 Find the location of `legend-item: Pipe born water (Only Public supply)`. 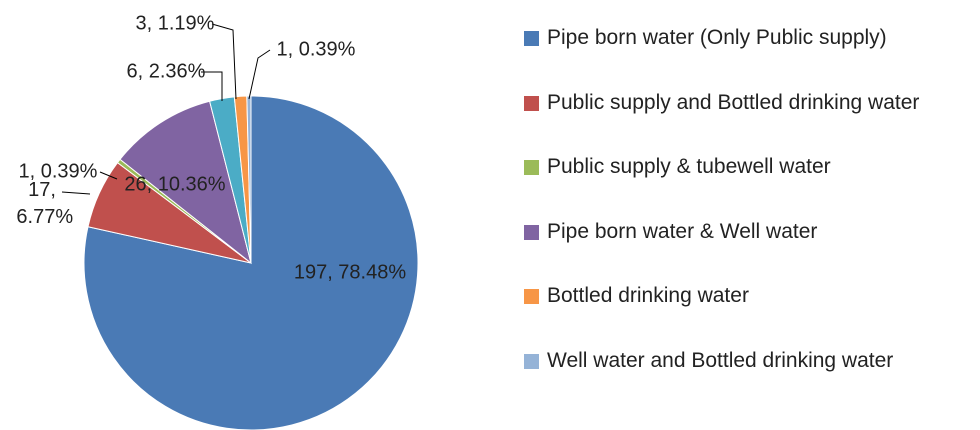

legend-item: Pipe born water (Only Public supply) is located at coordinates (705, 38).